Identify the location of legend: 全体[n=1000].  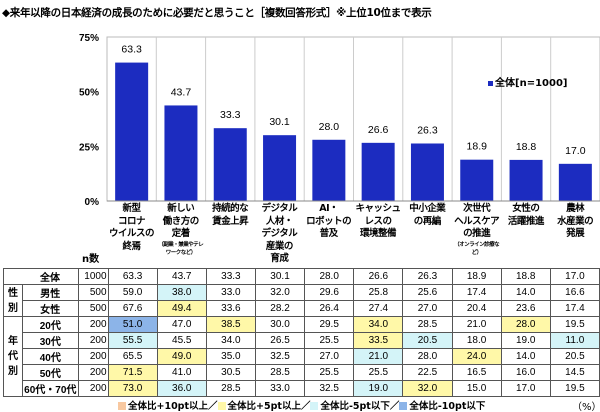
(527, 81).